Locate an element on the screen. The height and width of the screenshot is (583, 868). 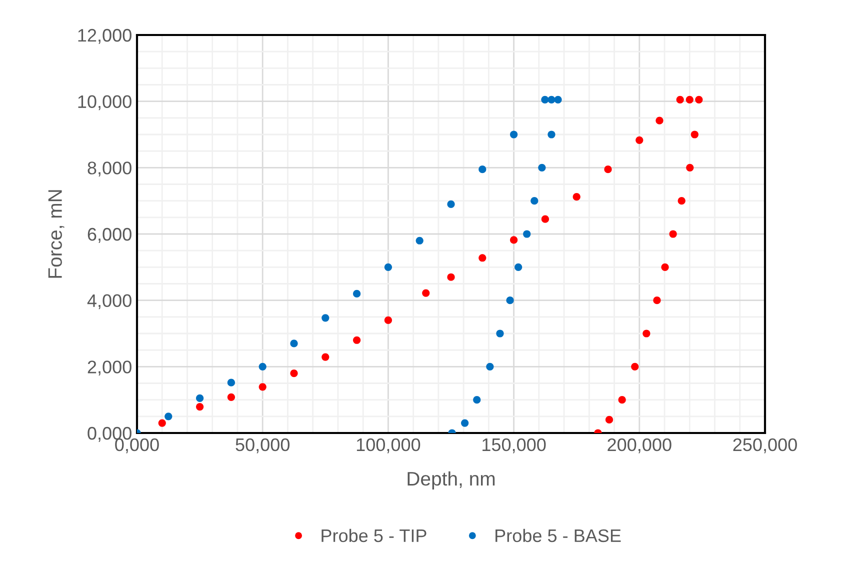
x-axis-title: Depth, nm is located at coordinates (451, 480).